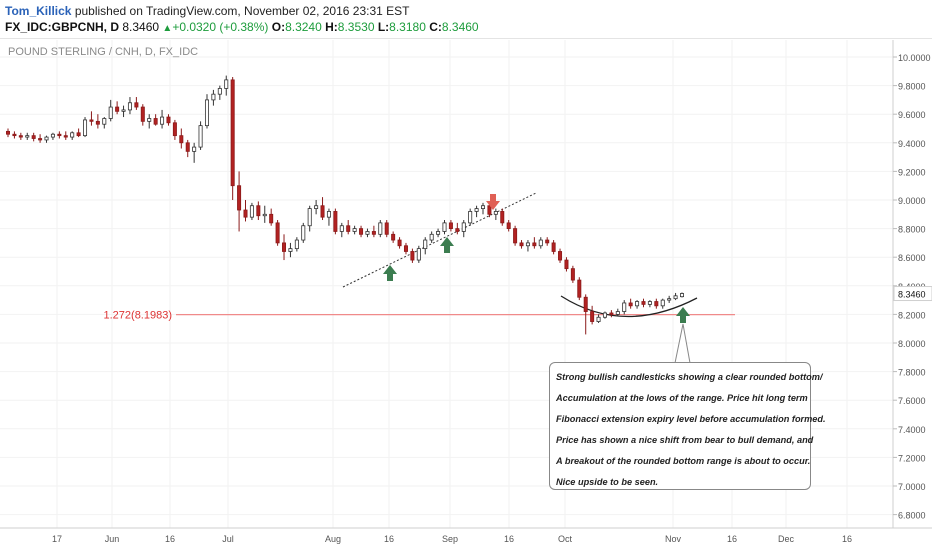 This screenshot has width=932, height=550. I want to click on author-link: Tom_Killick, so click(38, 11).